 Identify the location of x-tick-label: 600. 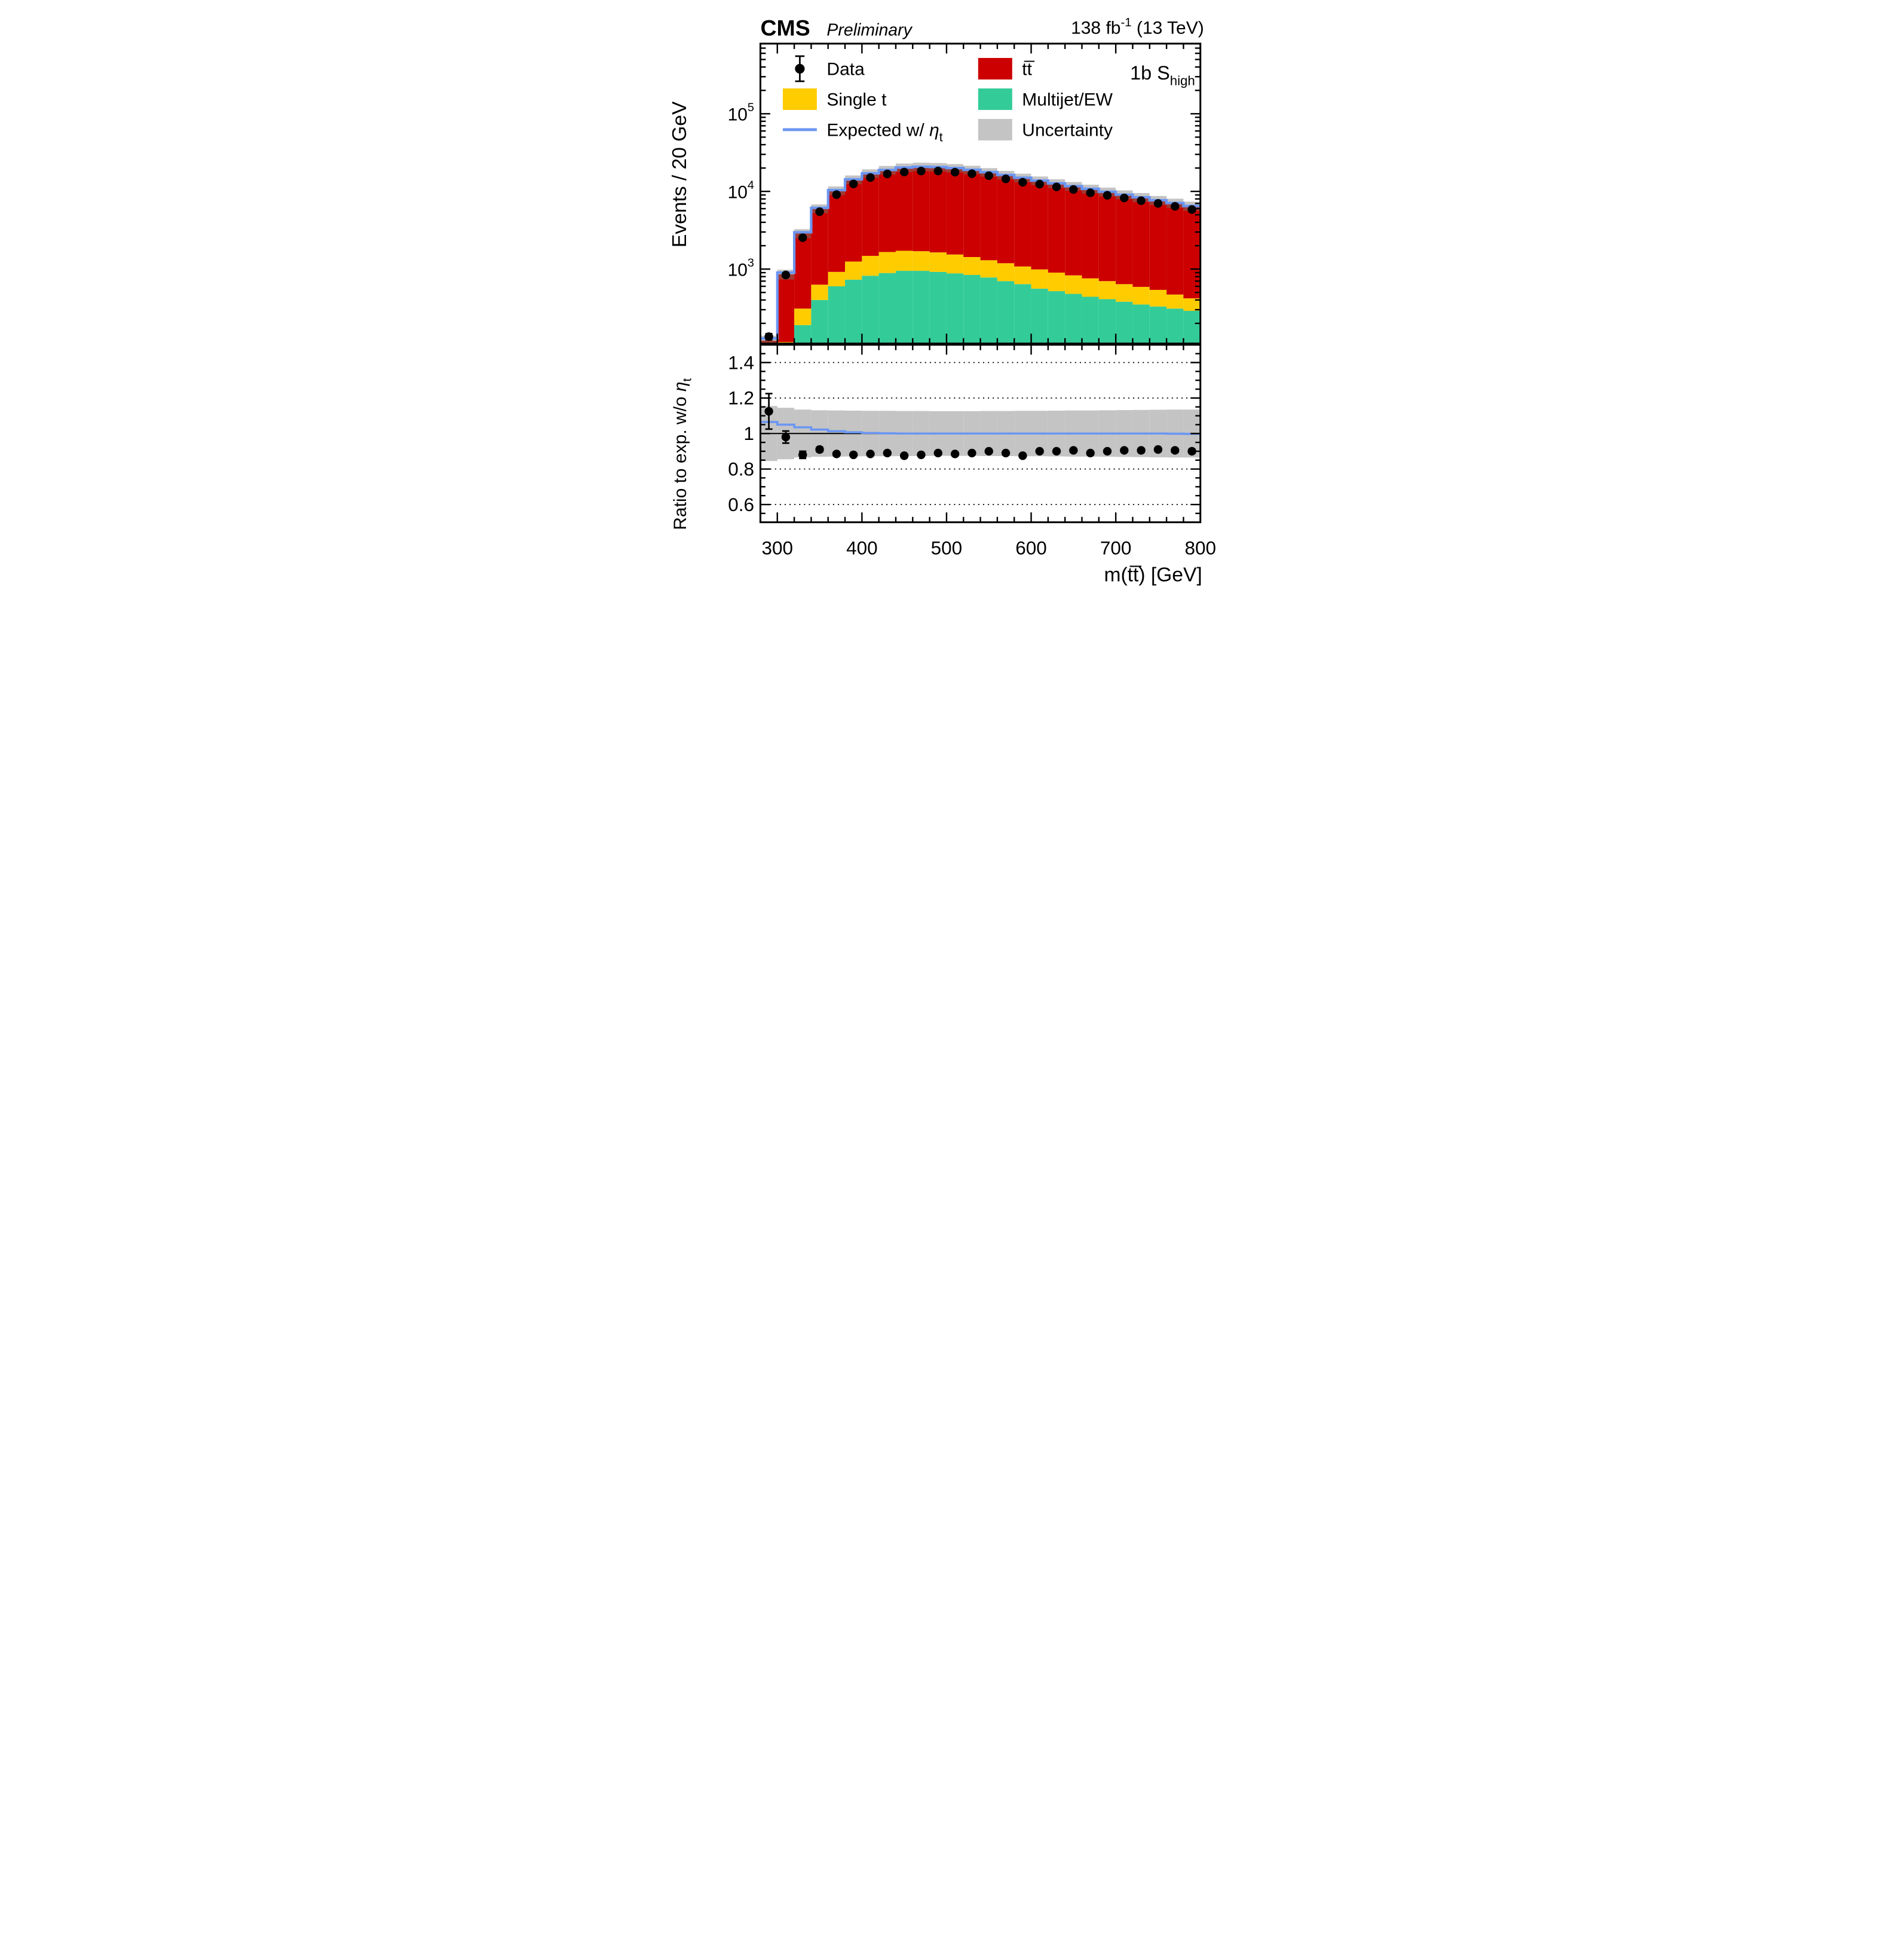
(1031, 548).